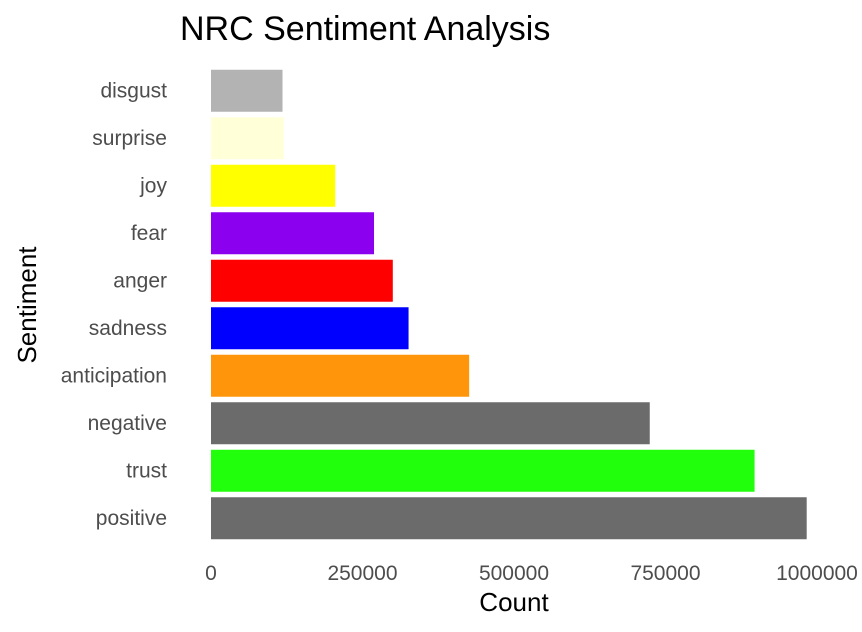  What do you see at coordinates (509, 518) in the screenshot?
I see `bar-positive` at bounding box center [509, 518].